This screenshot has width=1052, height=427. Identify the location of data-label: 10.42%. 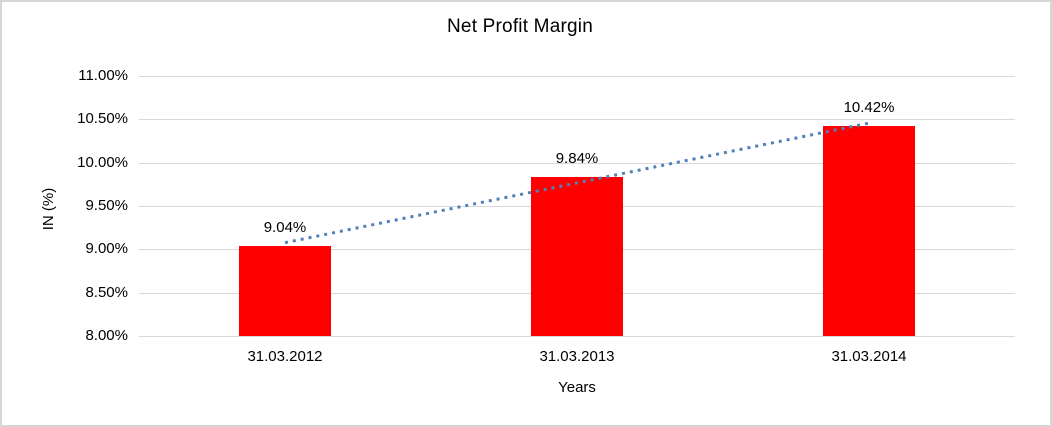
(869, 108).